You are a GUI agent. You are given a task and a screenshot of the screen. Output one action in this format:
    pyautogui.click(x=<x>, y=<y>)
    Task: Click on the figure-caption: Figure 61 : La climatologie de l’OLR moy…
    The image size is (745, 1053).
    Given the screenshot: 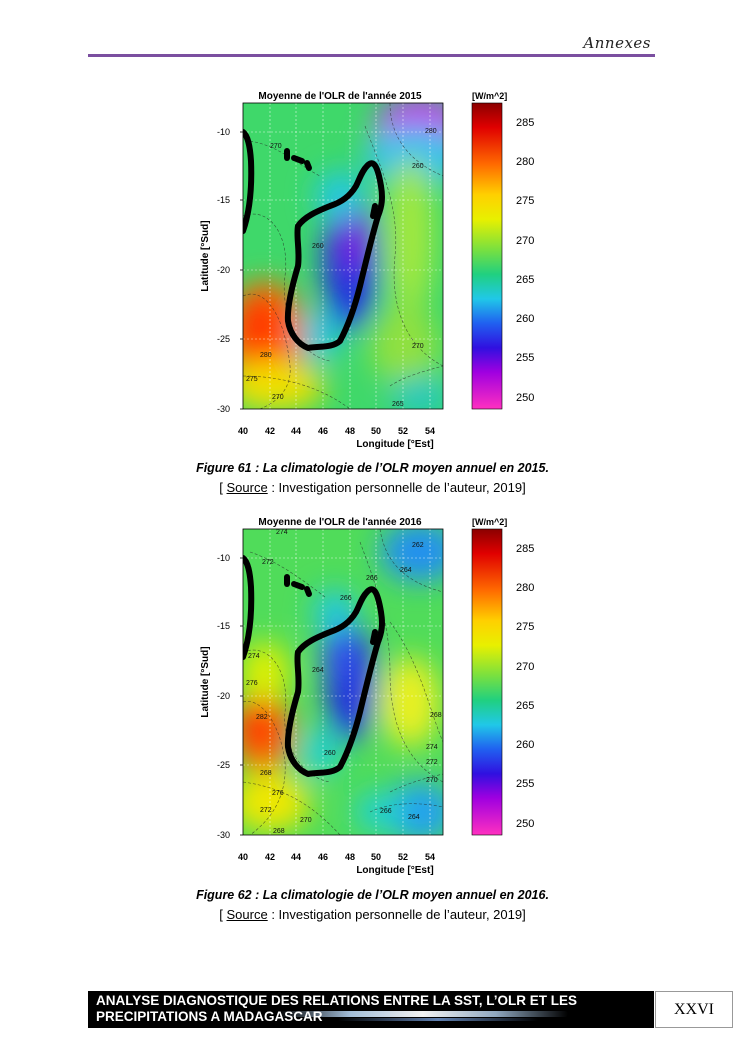 What is the action you would take?
    pyautogui.click(x=372, y=468)
    